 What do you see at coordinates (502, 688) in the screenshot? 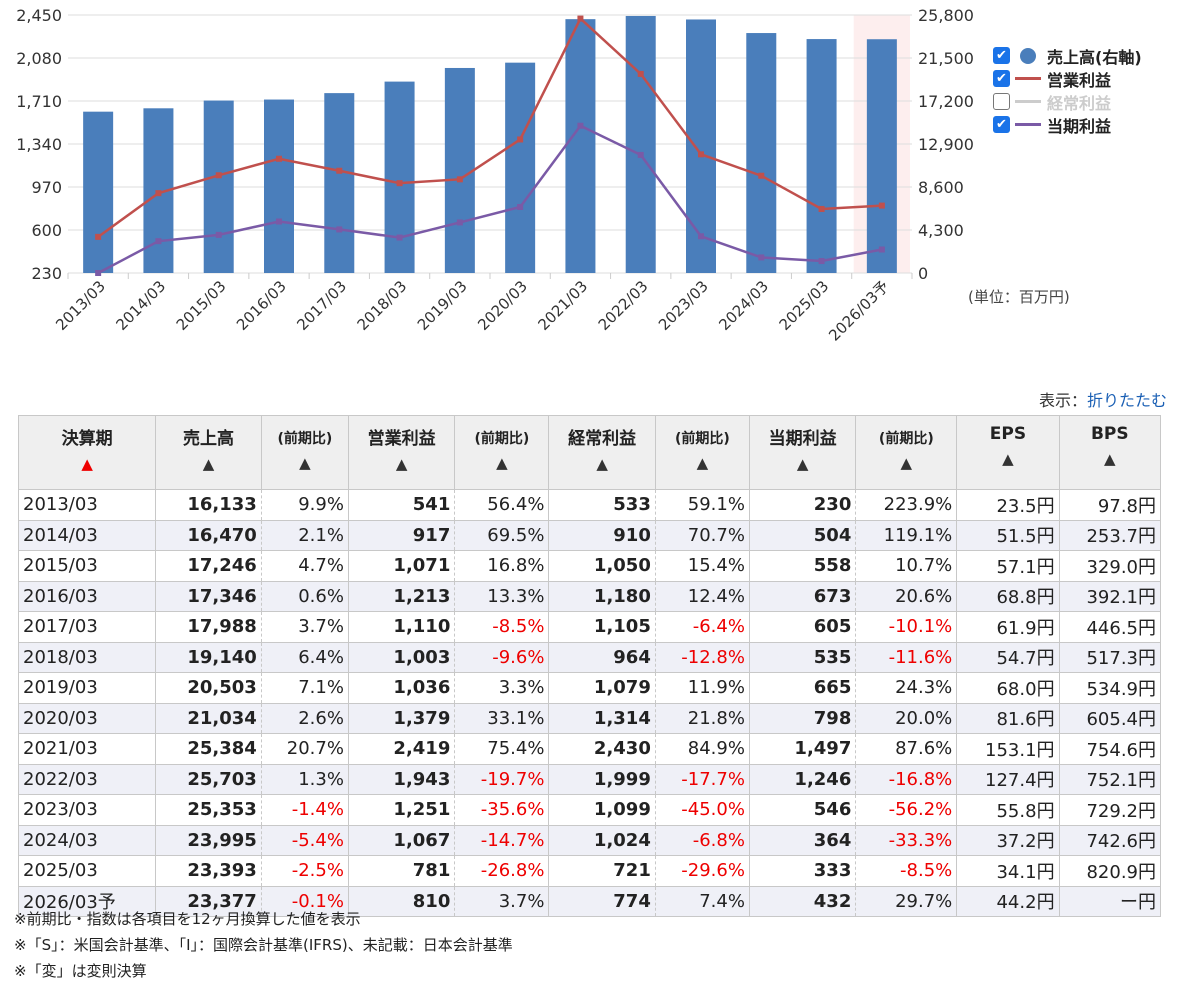
I see `table-cell: 3.3%` at bounding box center [502, 688].